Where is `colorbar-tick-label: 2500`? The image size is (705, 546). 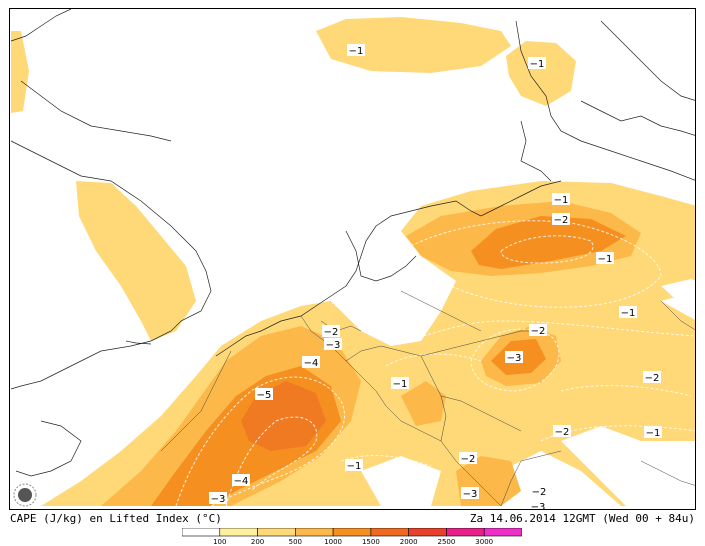 colorbar-tick-label: 2500 is located at coordinates (447, 542).